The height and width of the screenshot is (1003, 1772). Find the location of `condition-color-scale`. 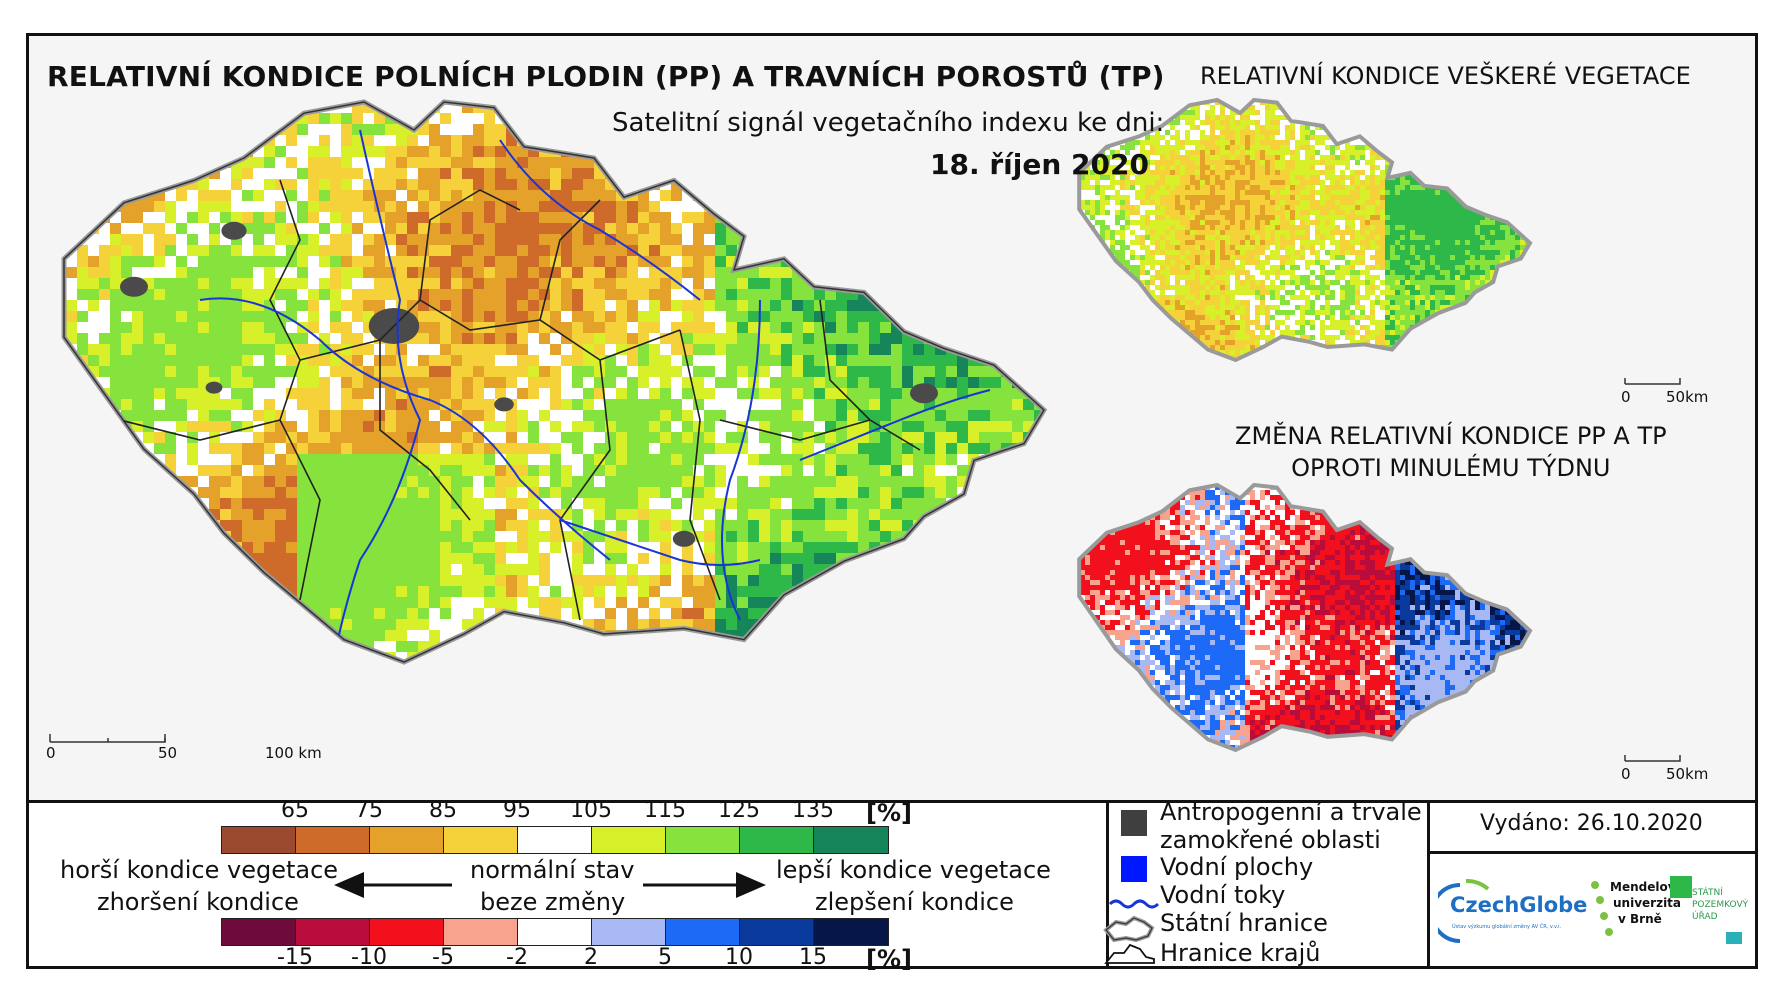

condition-color-scale is located at coordinates (555, 840).